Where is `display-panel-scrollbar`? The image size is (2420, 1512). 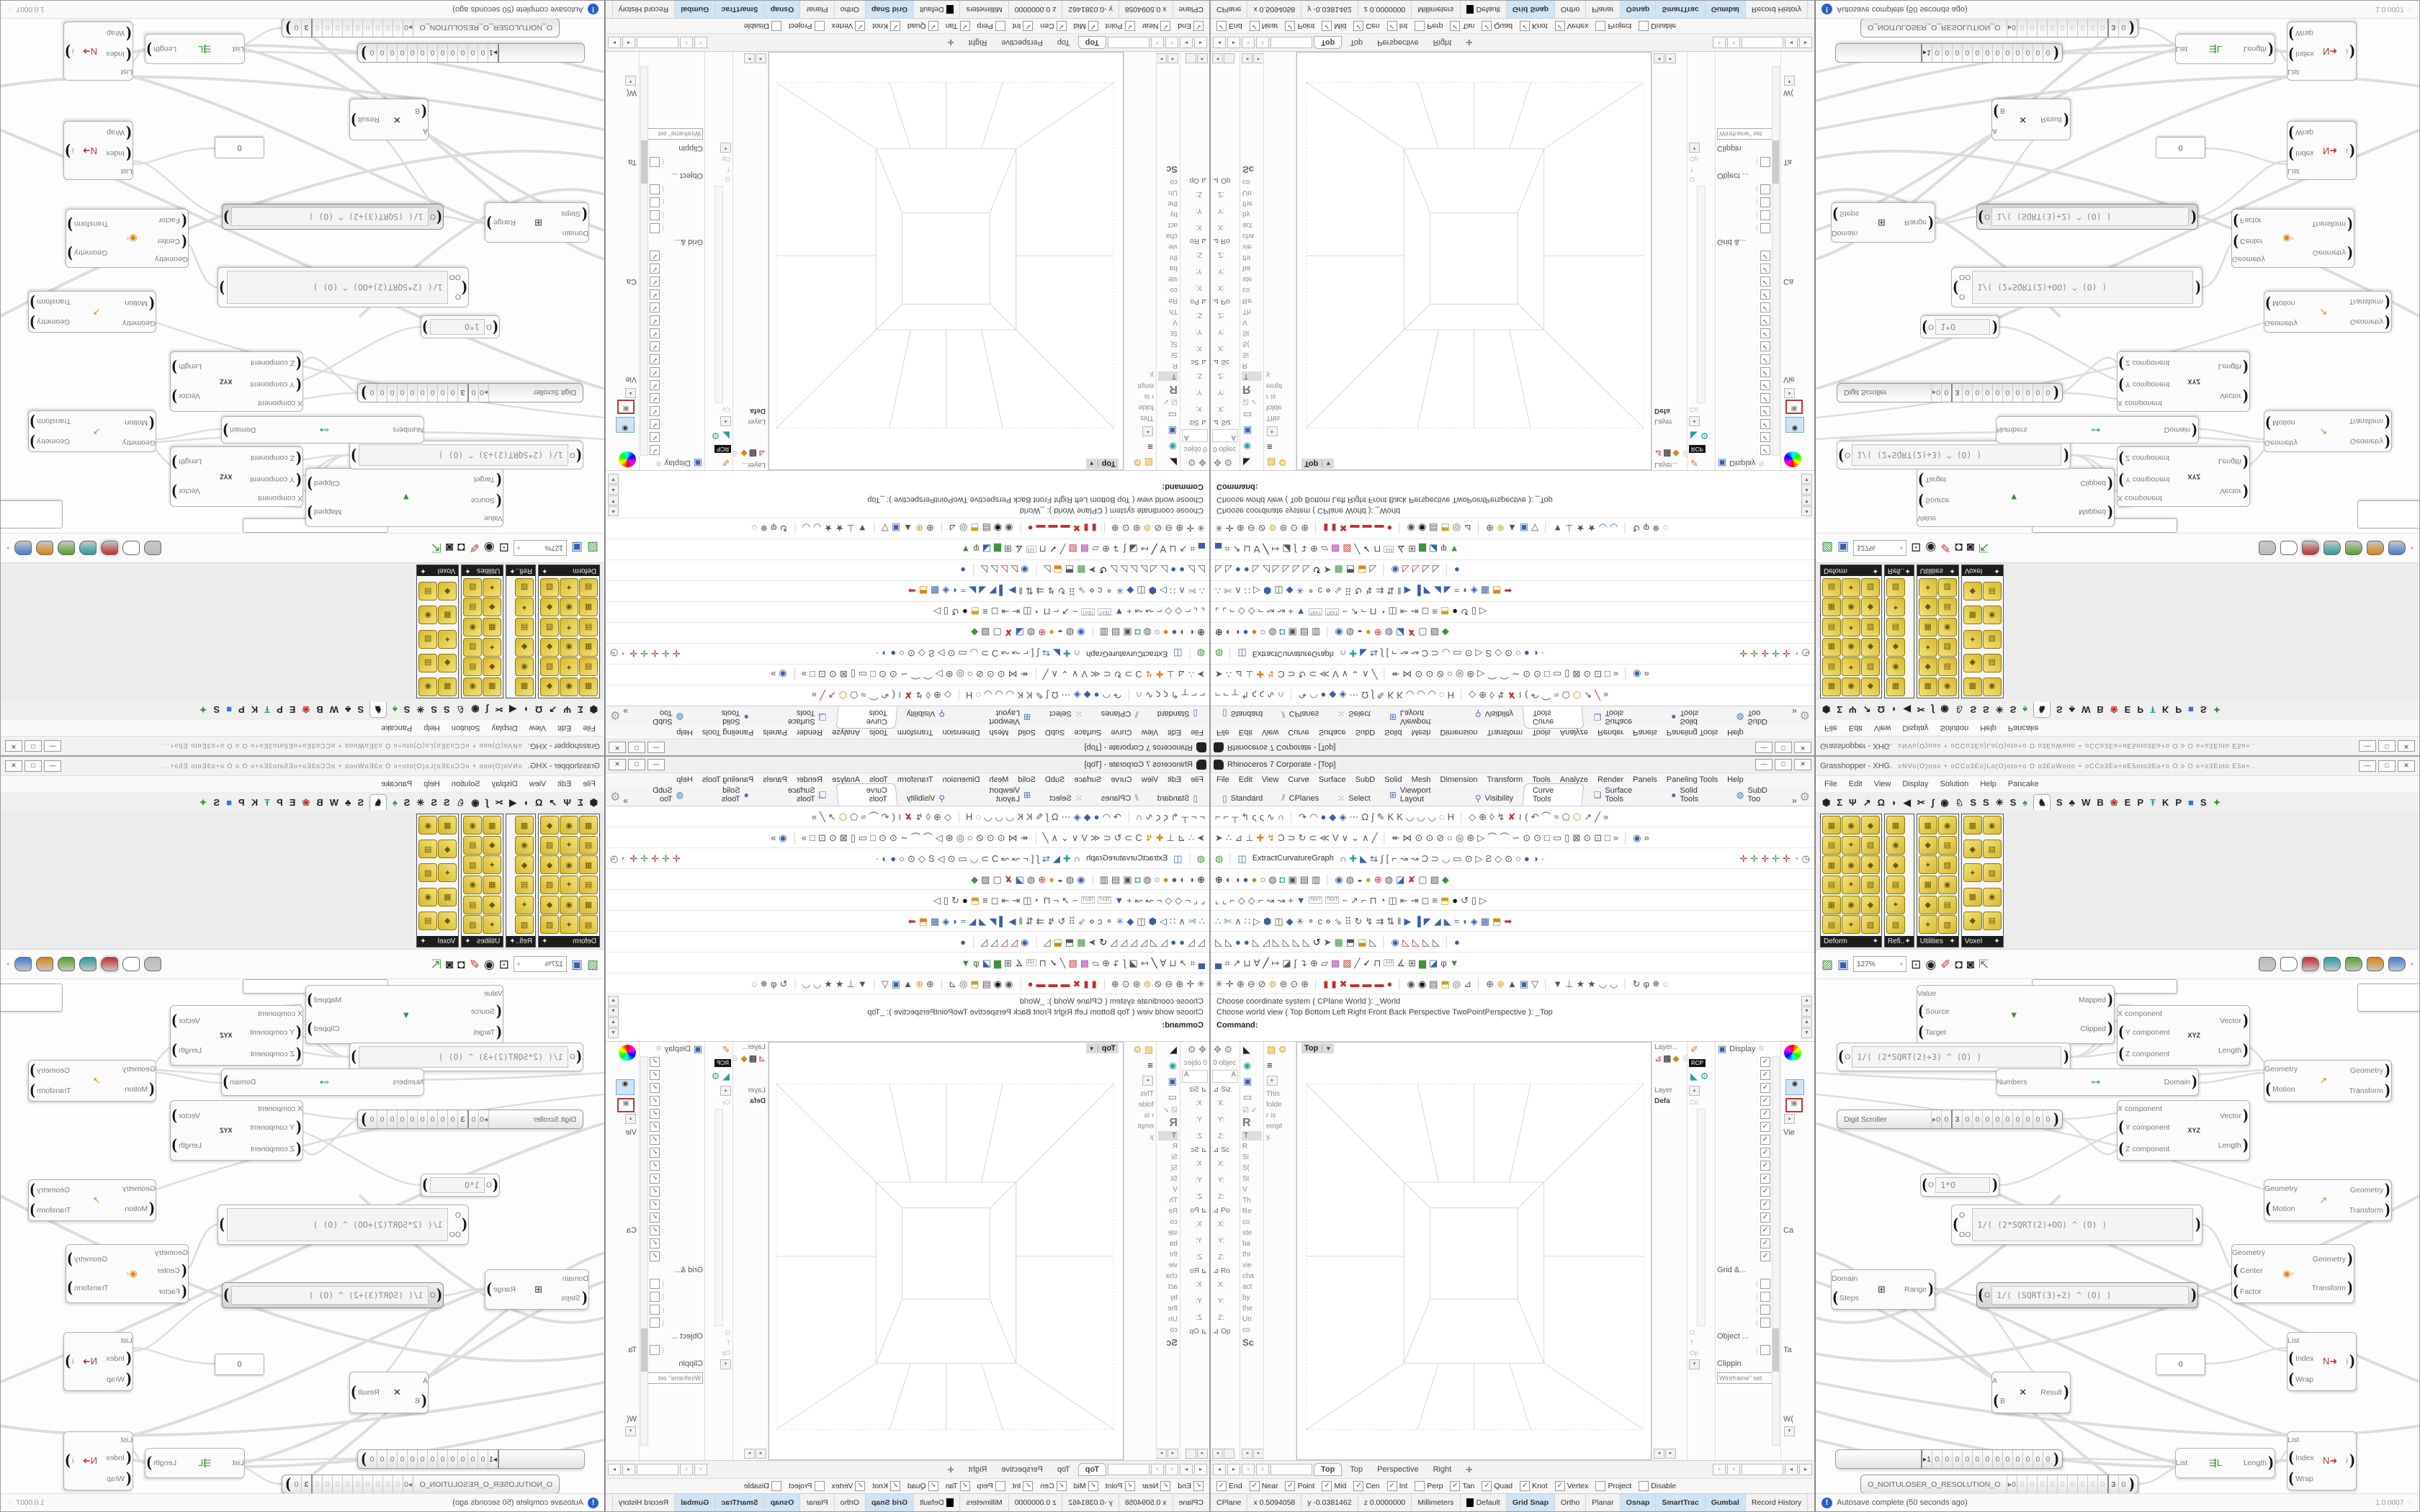
display-panel-scrollbar is located at coordinates (644, 261).